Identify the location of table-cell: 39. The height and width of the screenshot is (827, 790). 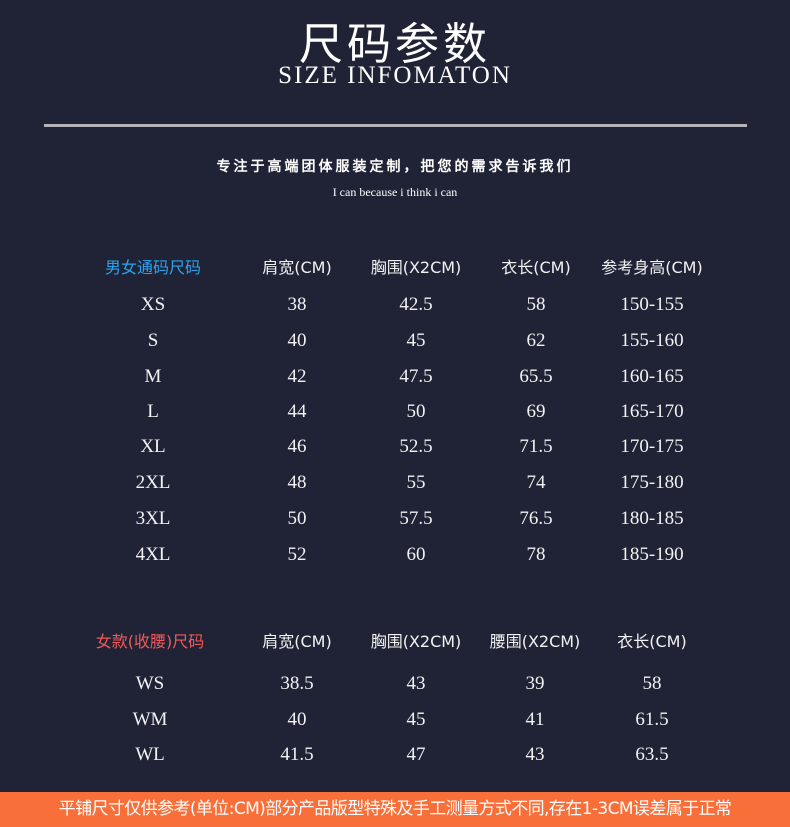
(535, 683).